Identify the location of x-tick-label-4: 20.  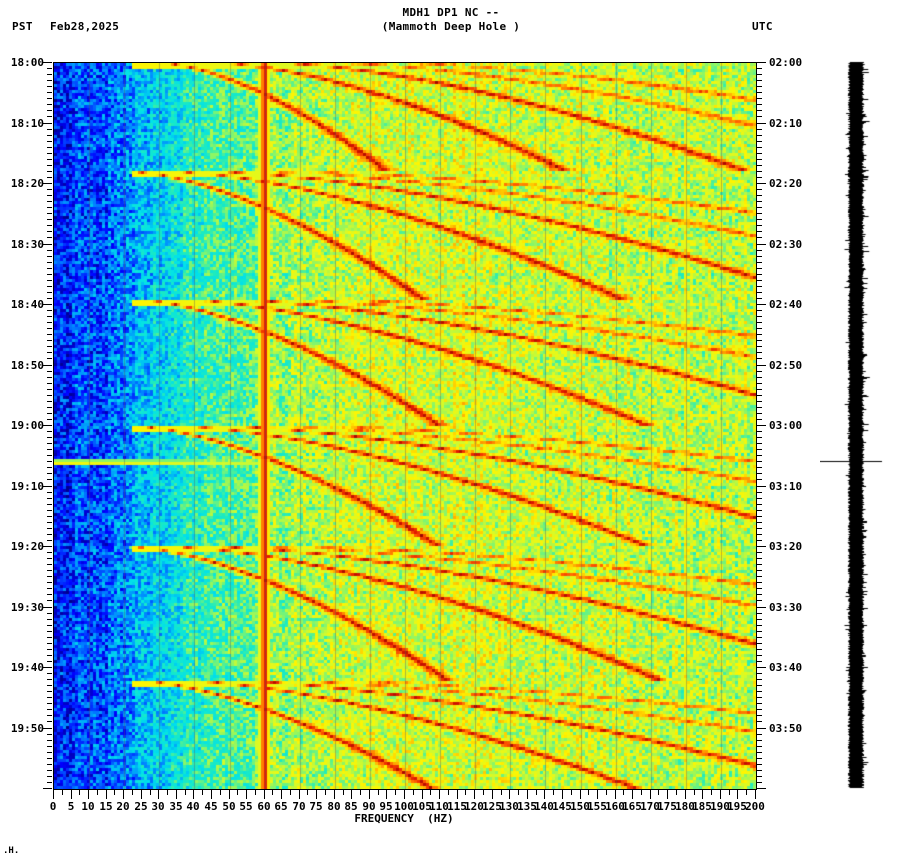
(123, 806).